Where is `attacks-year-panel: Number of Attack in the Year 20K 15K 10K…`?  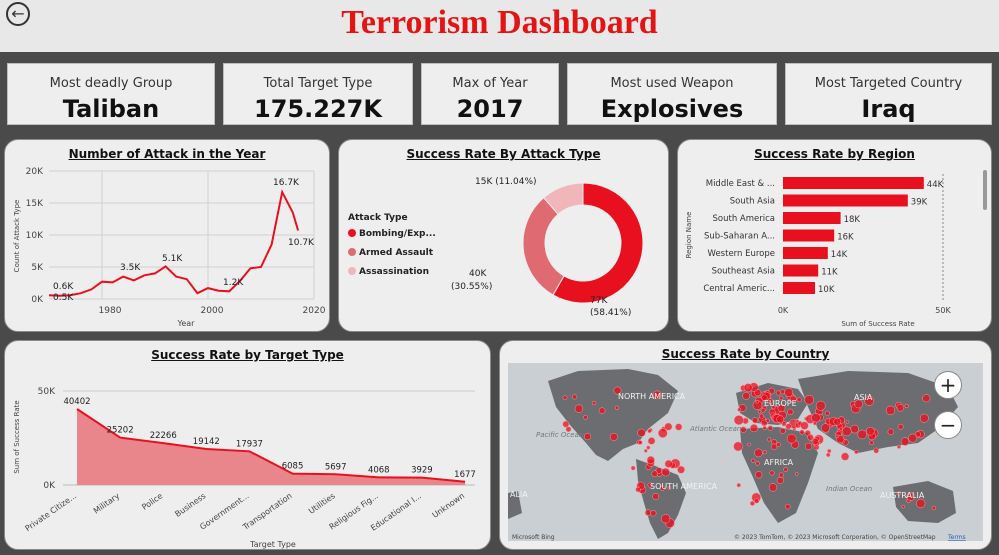 attacks-year-panel: Number of Attack in the Year 20K 15K 10K… is located at coordinates (167, 235).